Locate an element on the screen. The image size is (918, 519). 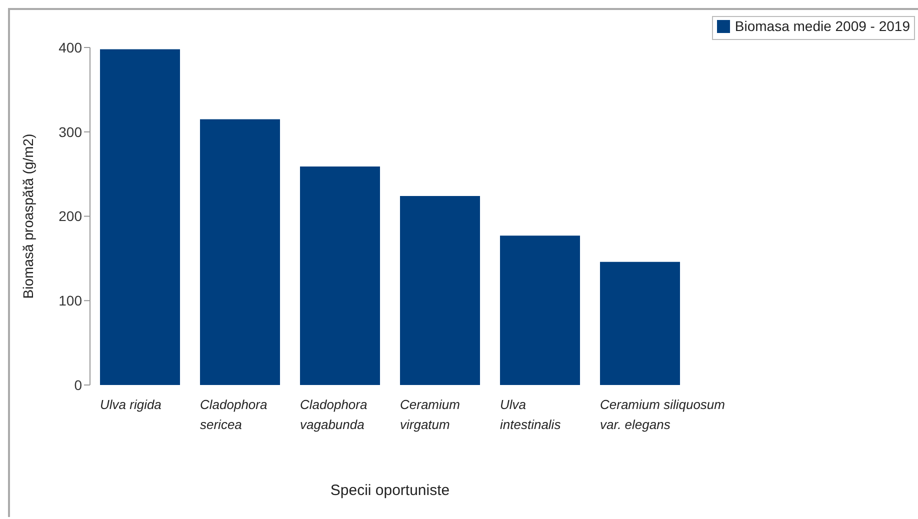
x-axis-title: Specii oportuniste is located at coordinates (390, 490).